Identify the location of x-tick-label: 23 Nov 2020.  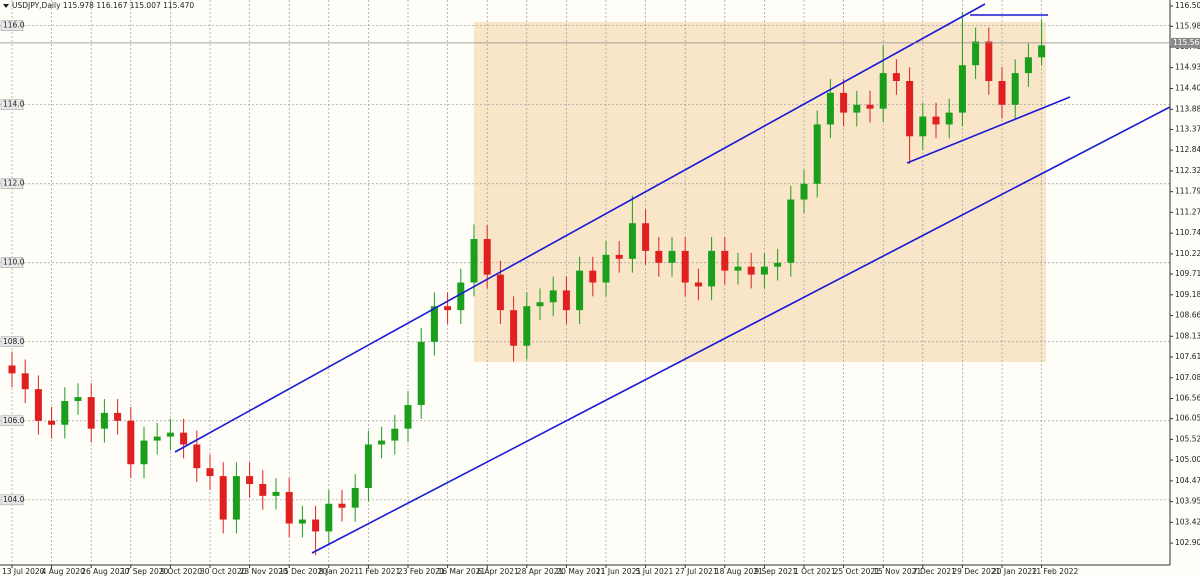
(264, 571).